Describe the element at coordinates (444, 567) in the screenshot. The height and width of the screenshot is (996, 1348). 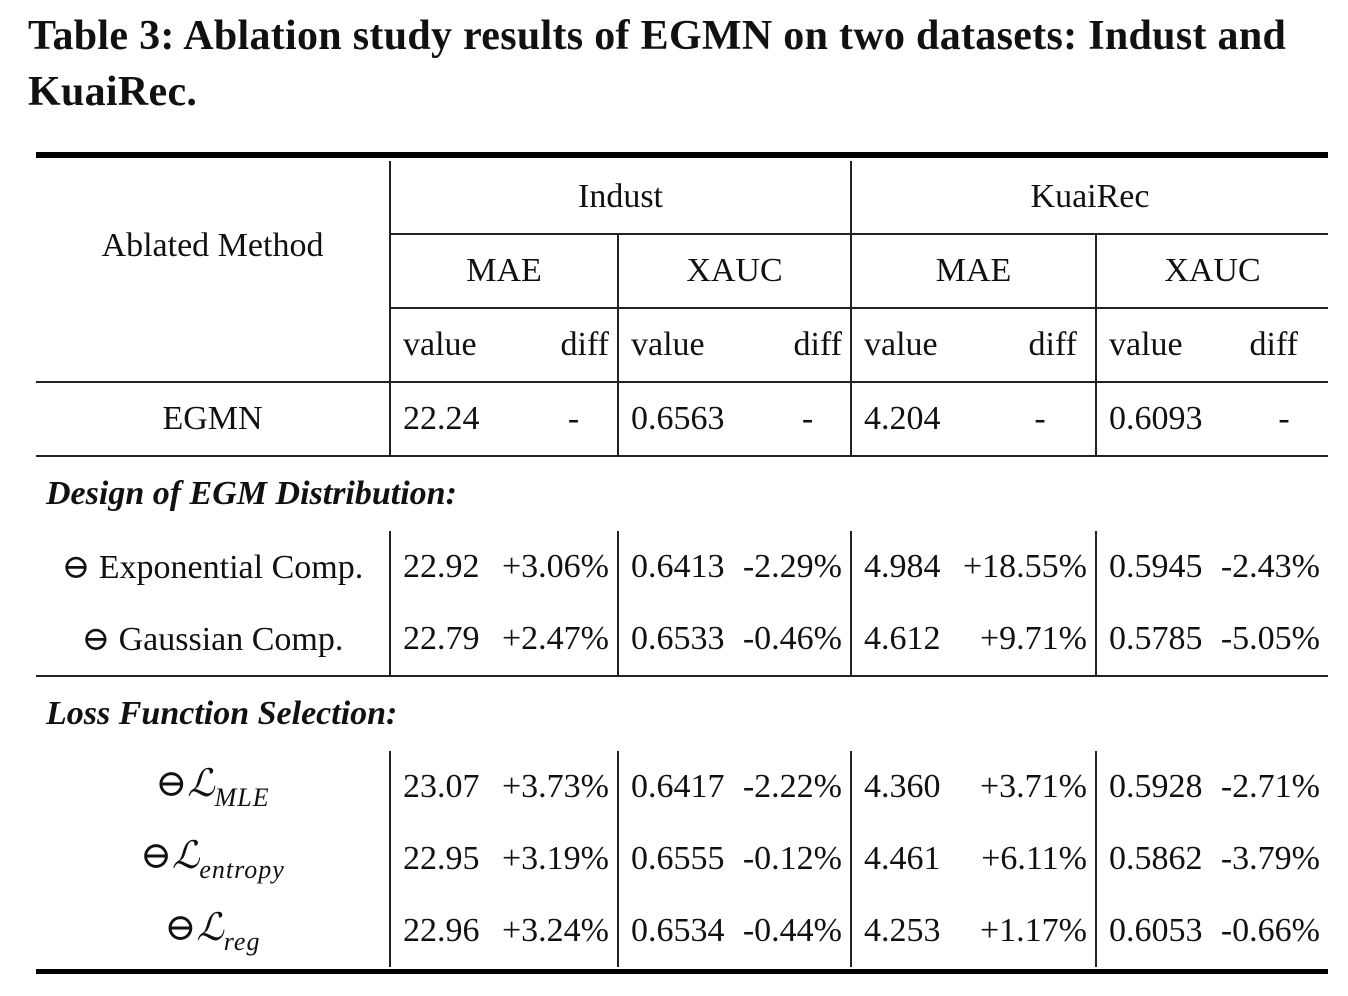
I see `value-cell: 22.92` at that location.